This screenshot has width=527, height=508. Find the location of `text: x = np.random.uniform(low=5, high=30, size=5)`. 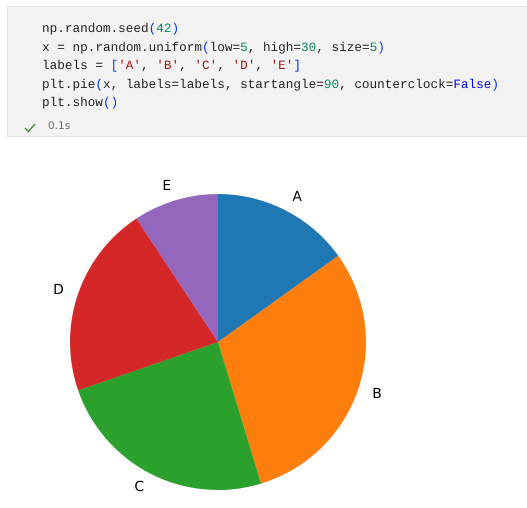

text: x = np.random.uniform(low=5, high=30, size=5) is located at coordinates (213, 47).